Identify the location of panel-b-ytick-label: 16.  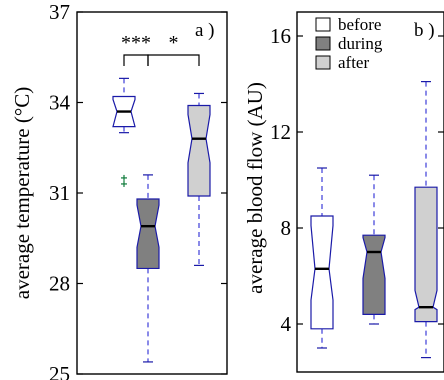
(280, 36).